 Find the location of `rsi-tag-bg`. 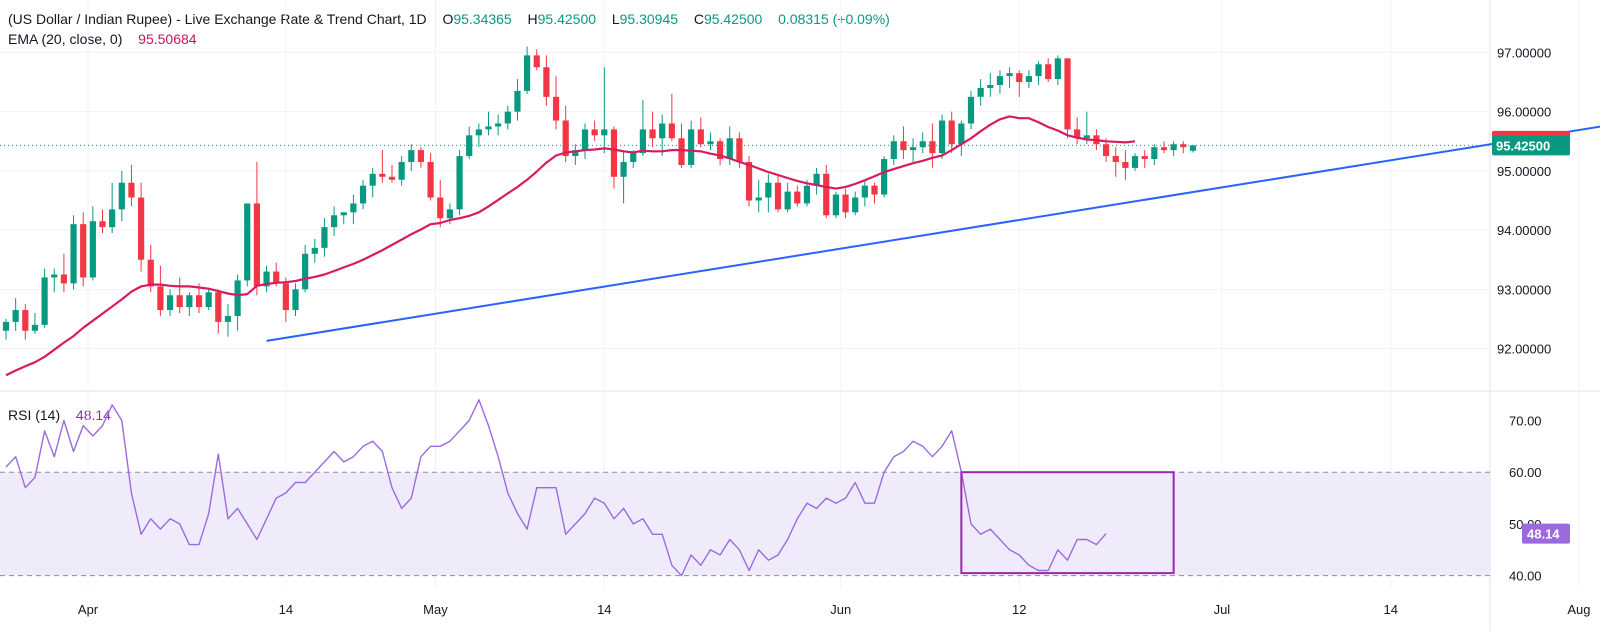

rsi-tag-bg is located at coordinates (1546, 533).